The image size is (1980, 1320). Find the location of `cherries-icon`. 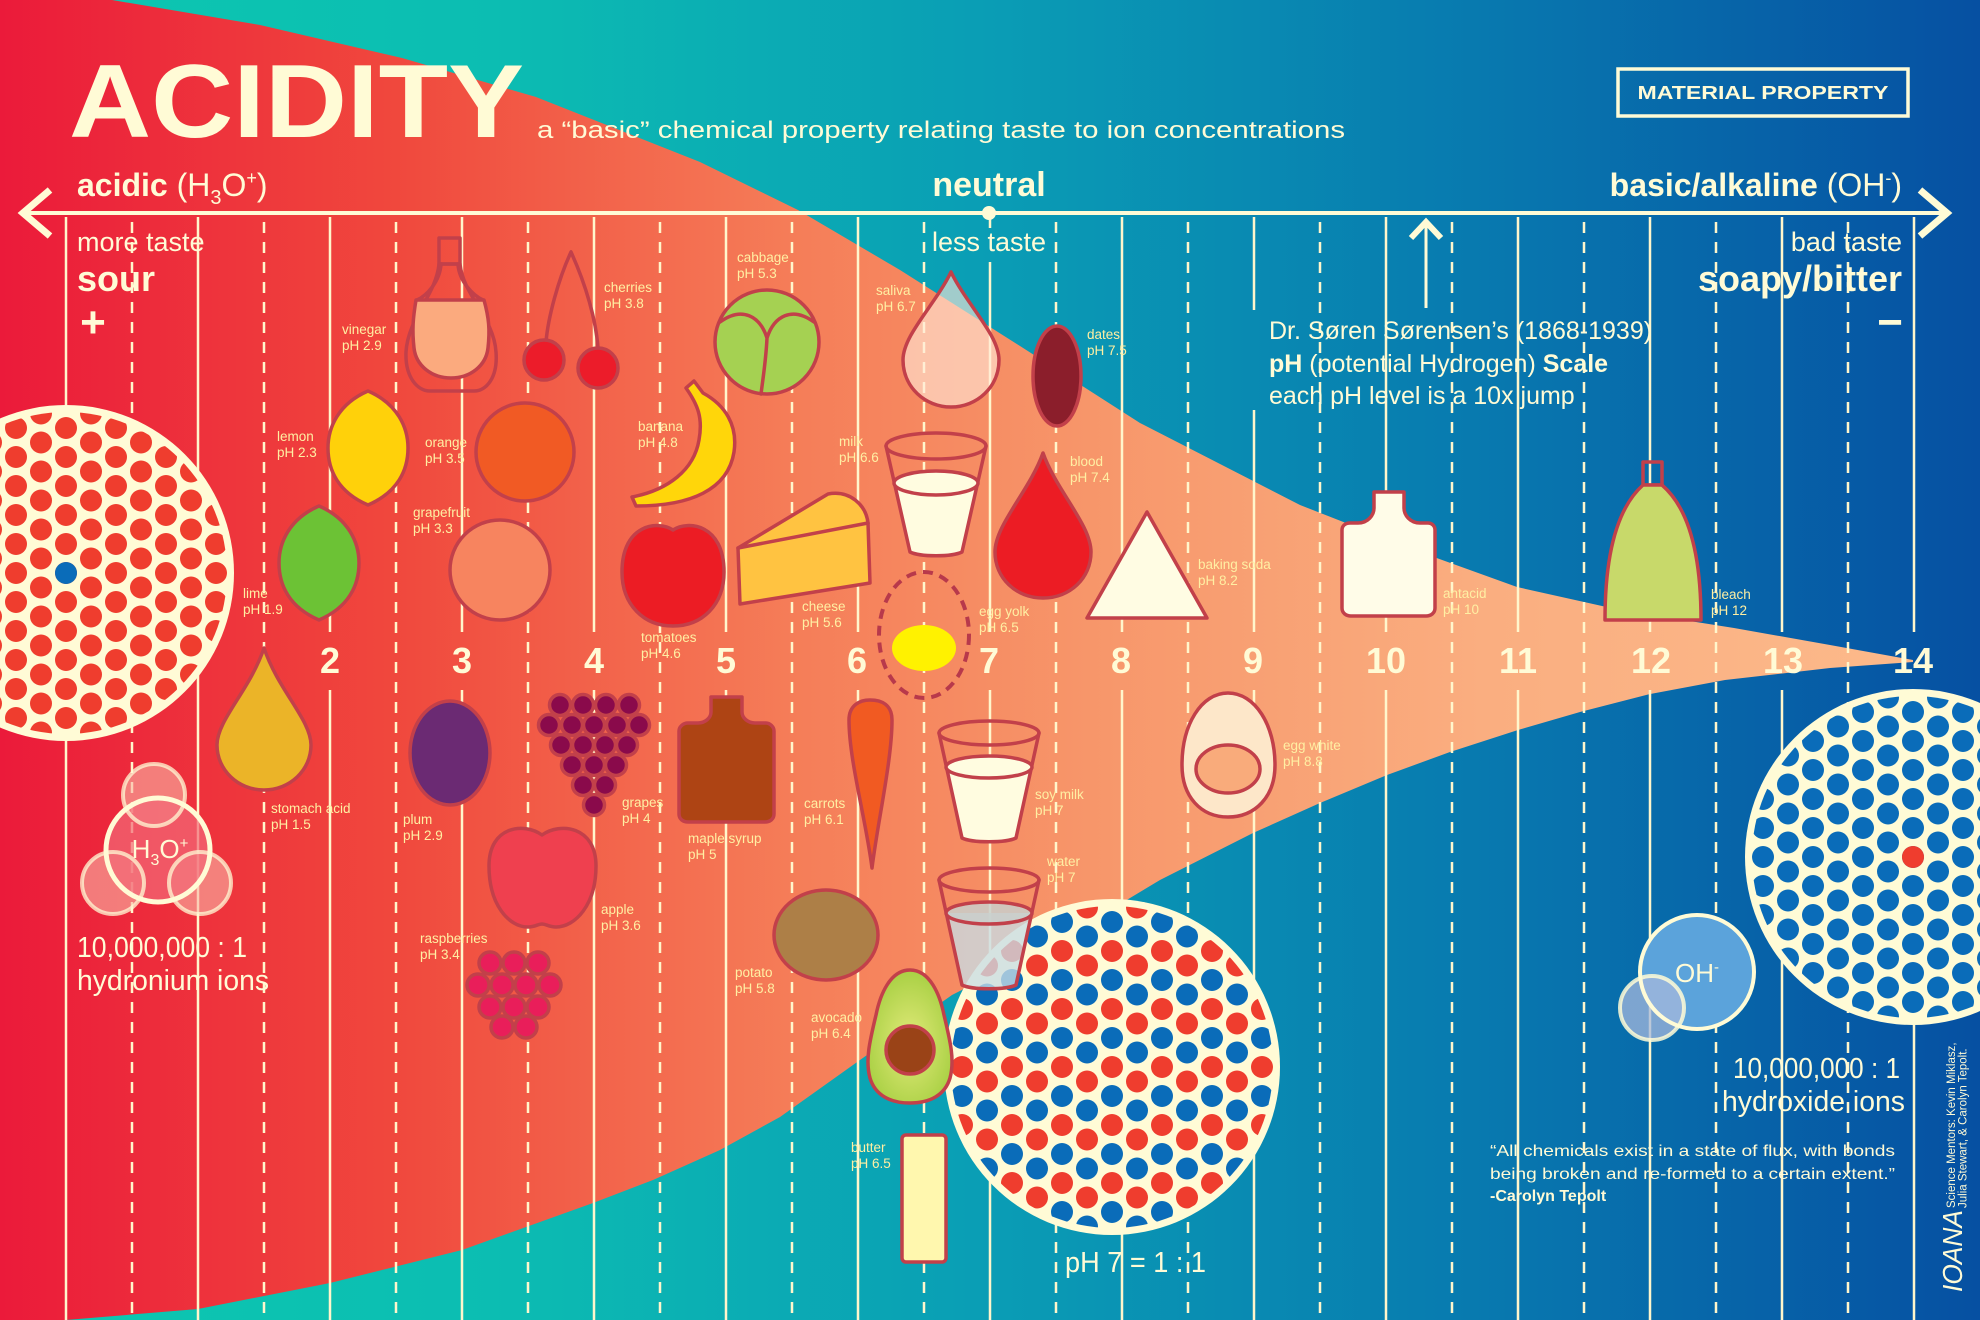

cherries-icon is located at coordinates (571, 320).